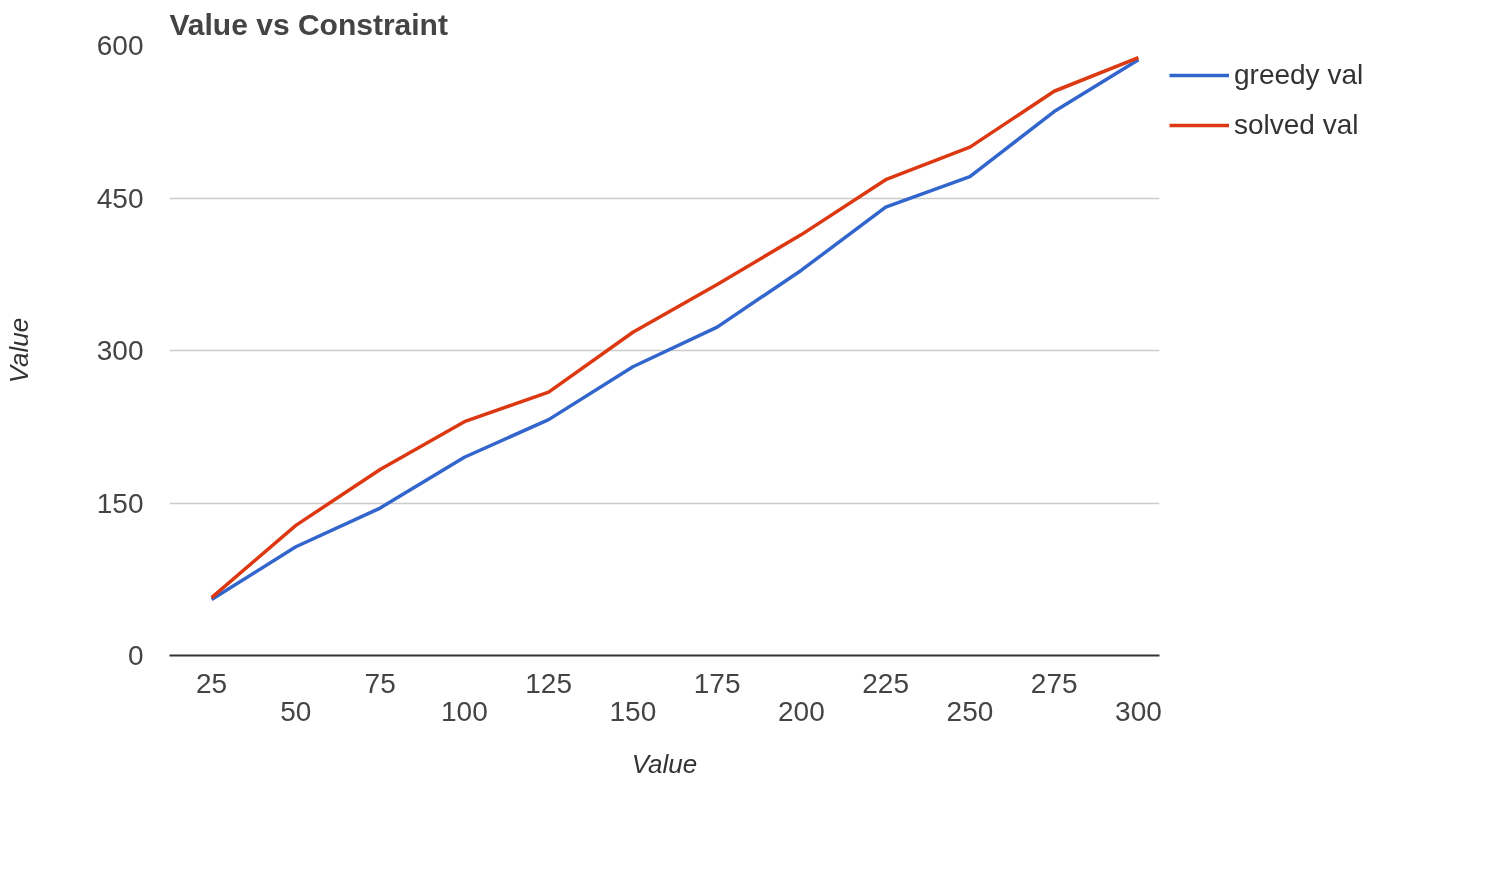 The width and height of the screenshot is (1486, 871). I want to click on x-tick-label: 225, so click(886, 683).